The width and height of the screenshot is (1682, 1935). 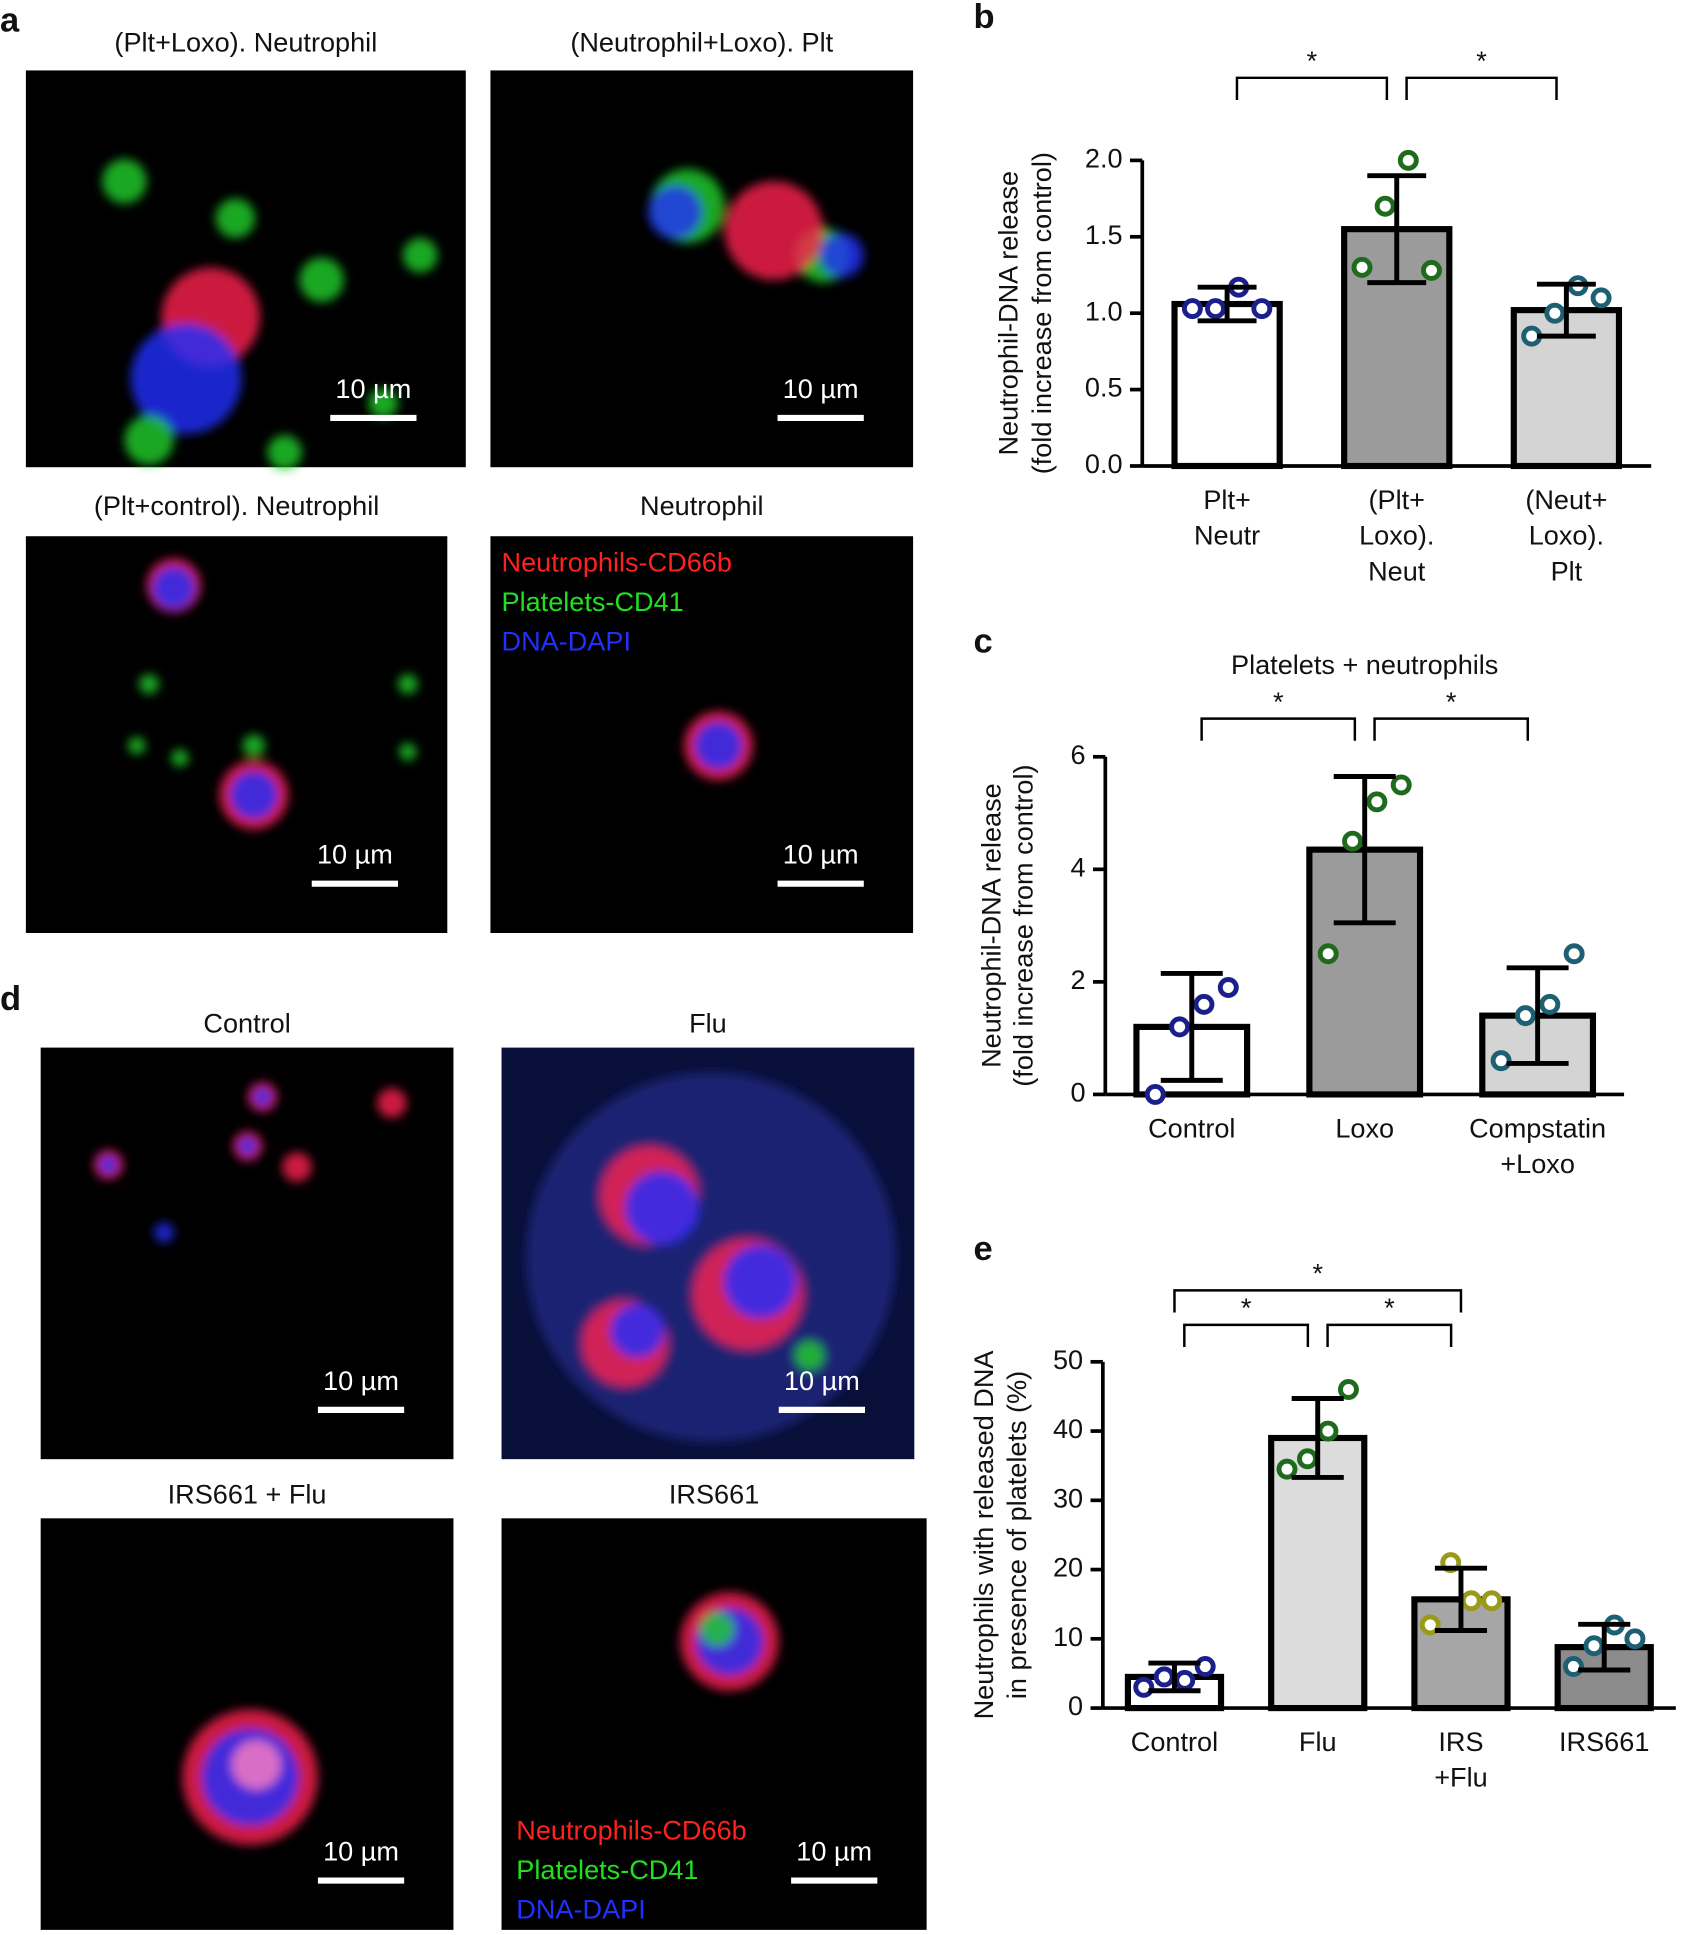 What do you see at coordinates (1567, 570) in the screenshot?
I see `x-tick-label: Plt` at bounding box center [1567, 570].